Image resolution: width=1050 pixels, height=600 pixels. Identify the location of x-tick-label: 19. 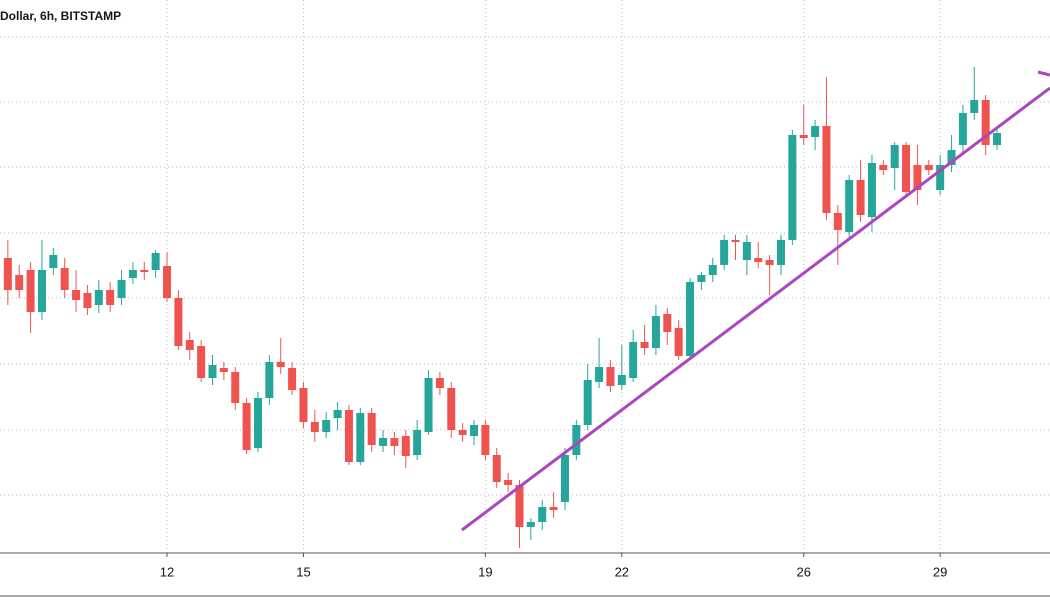
(485, 571).